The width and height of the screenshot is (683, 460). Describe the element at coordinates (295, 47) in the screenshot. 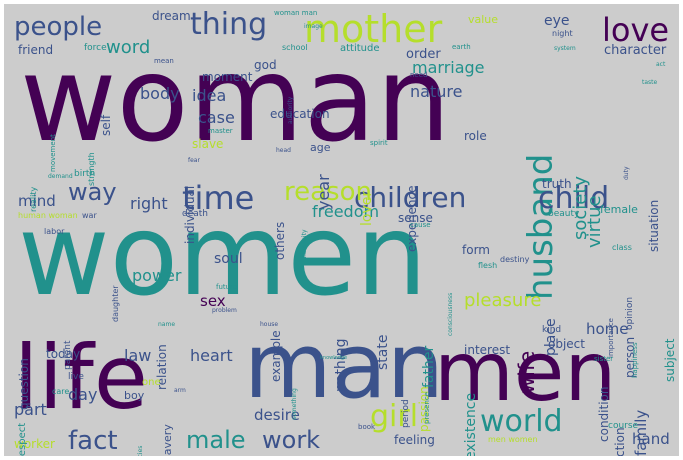

I see `word-school: school` at that location.